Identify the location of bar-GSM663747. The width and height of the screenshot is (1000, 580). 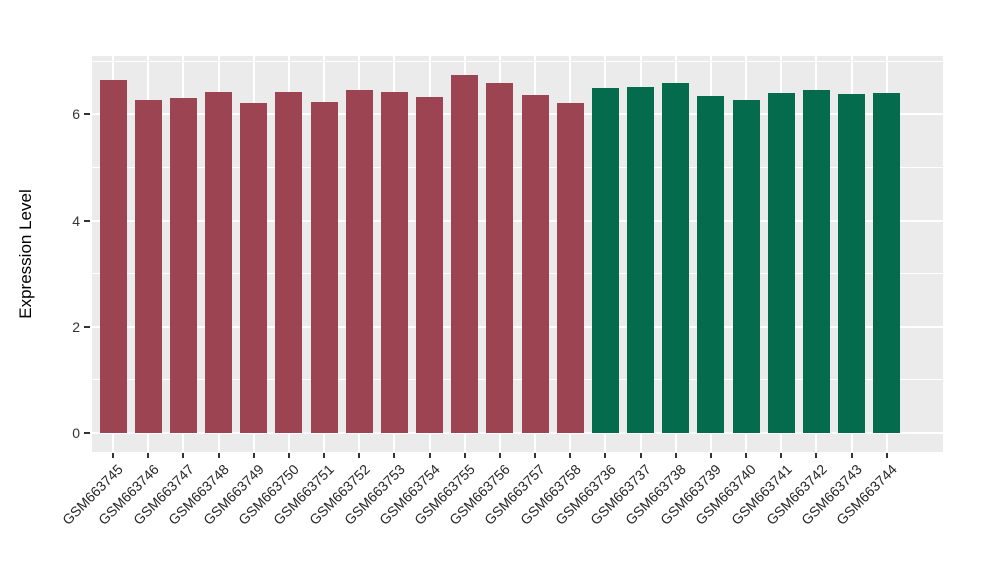
(183, 265).